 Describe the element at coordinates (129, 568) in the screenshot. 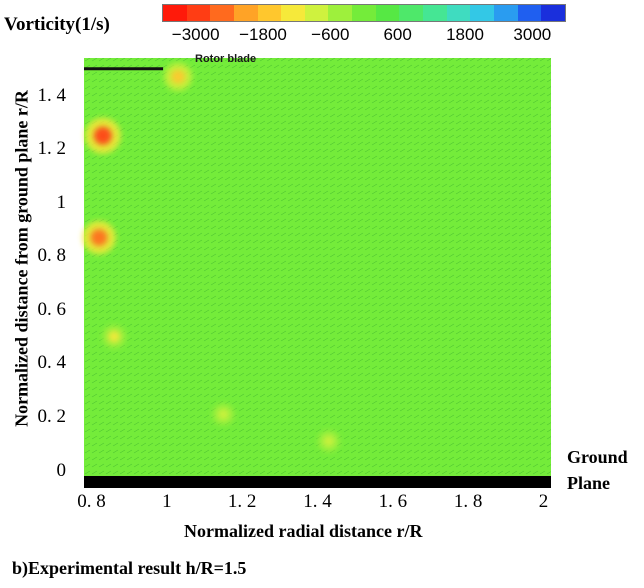

I see `figure-caption: b)Experimental result h/R=1.5` at that location.